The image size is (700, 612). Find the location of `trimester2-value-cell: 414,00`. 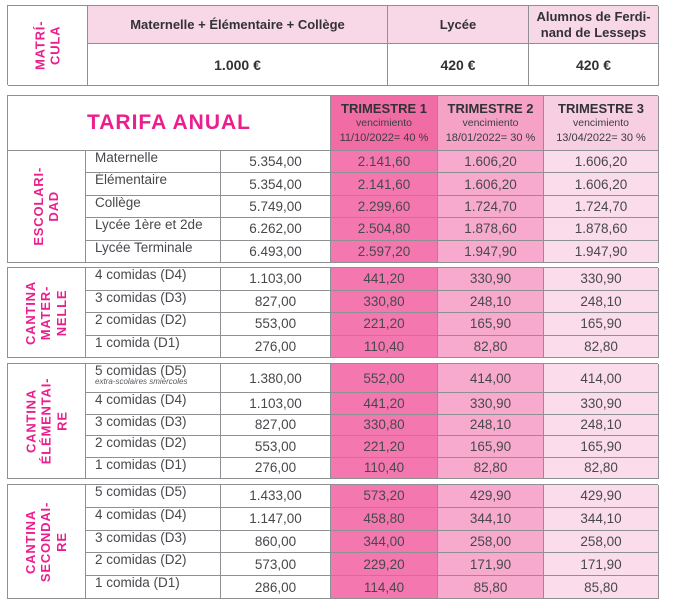

trimester2-value-cell: 414,00 is located at coordinates (491, 378).